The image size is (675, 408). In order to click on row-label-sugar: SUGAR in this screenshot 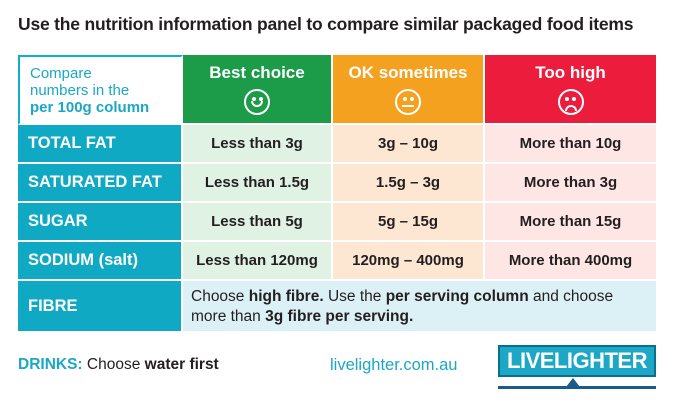, I will do `click(100, 222)`.